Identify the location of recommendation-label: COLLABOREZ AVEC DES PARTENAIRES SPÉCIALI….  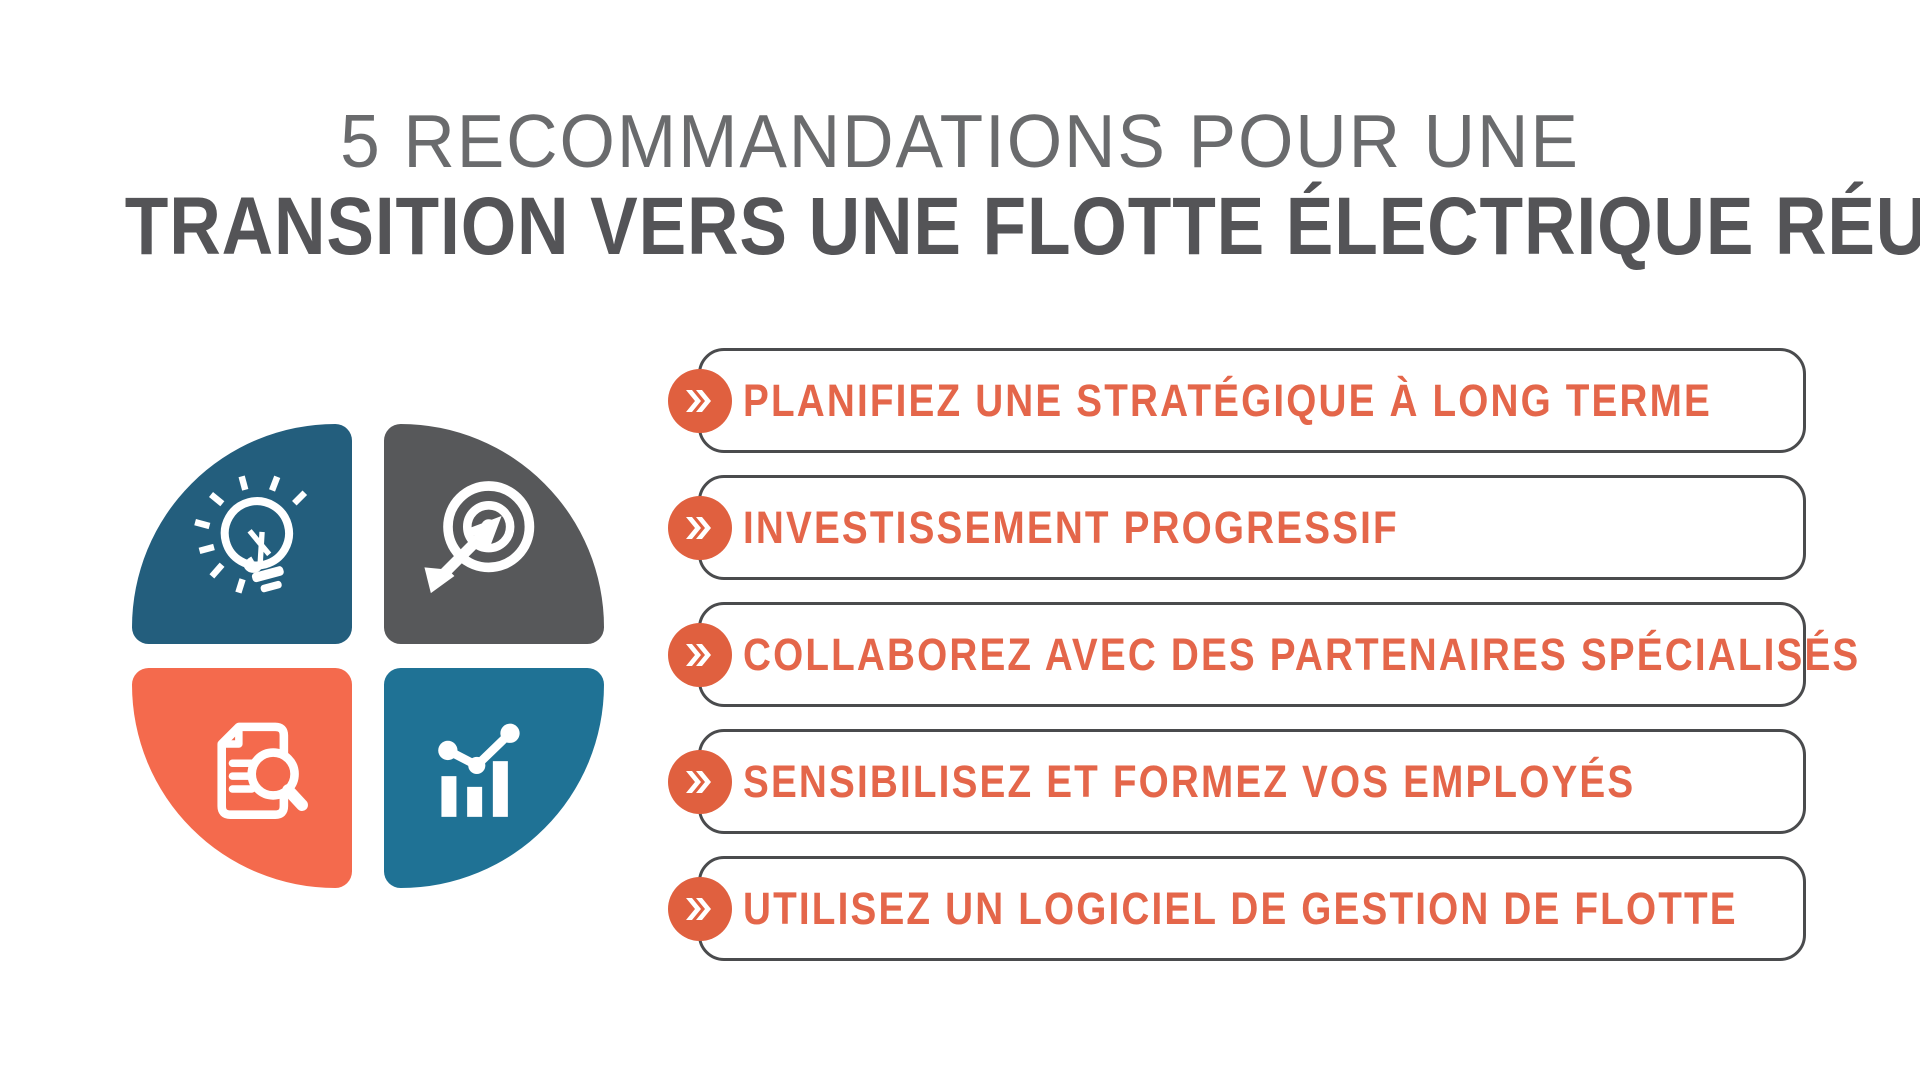
(1302, 654).